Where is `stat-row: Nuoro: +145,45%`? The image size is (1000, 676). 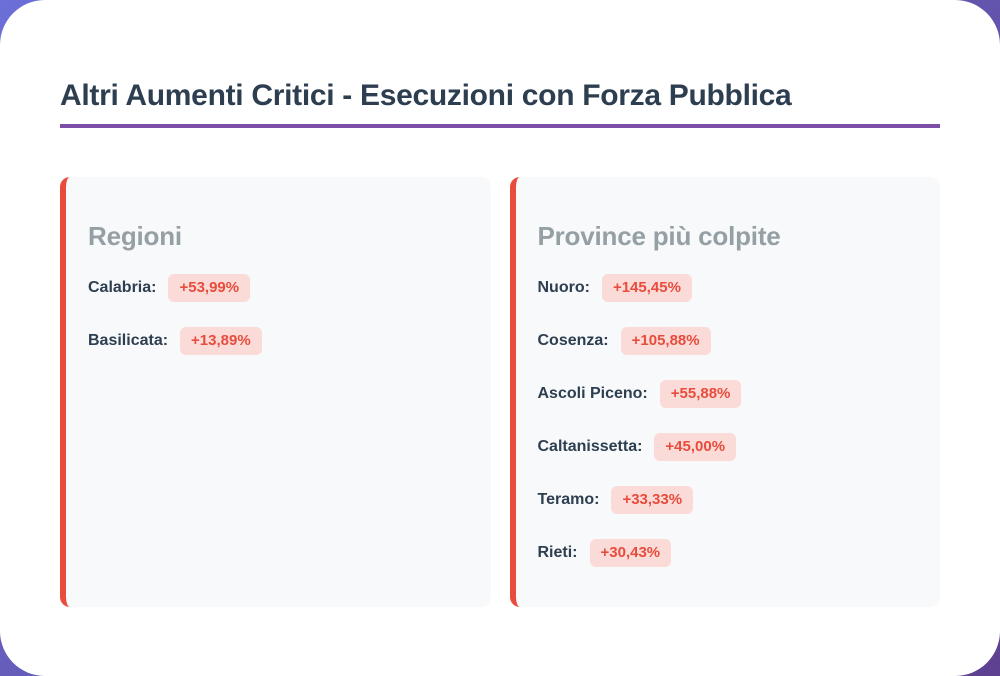
stat-row: Nuoro: +145,45% is located at coordinates (729, 287).